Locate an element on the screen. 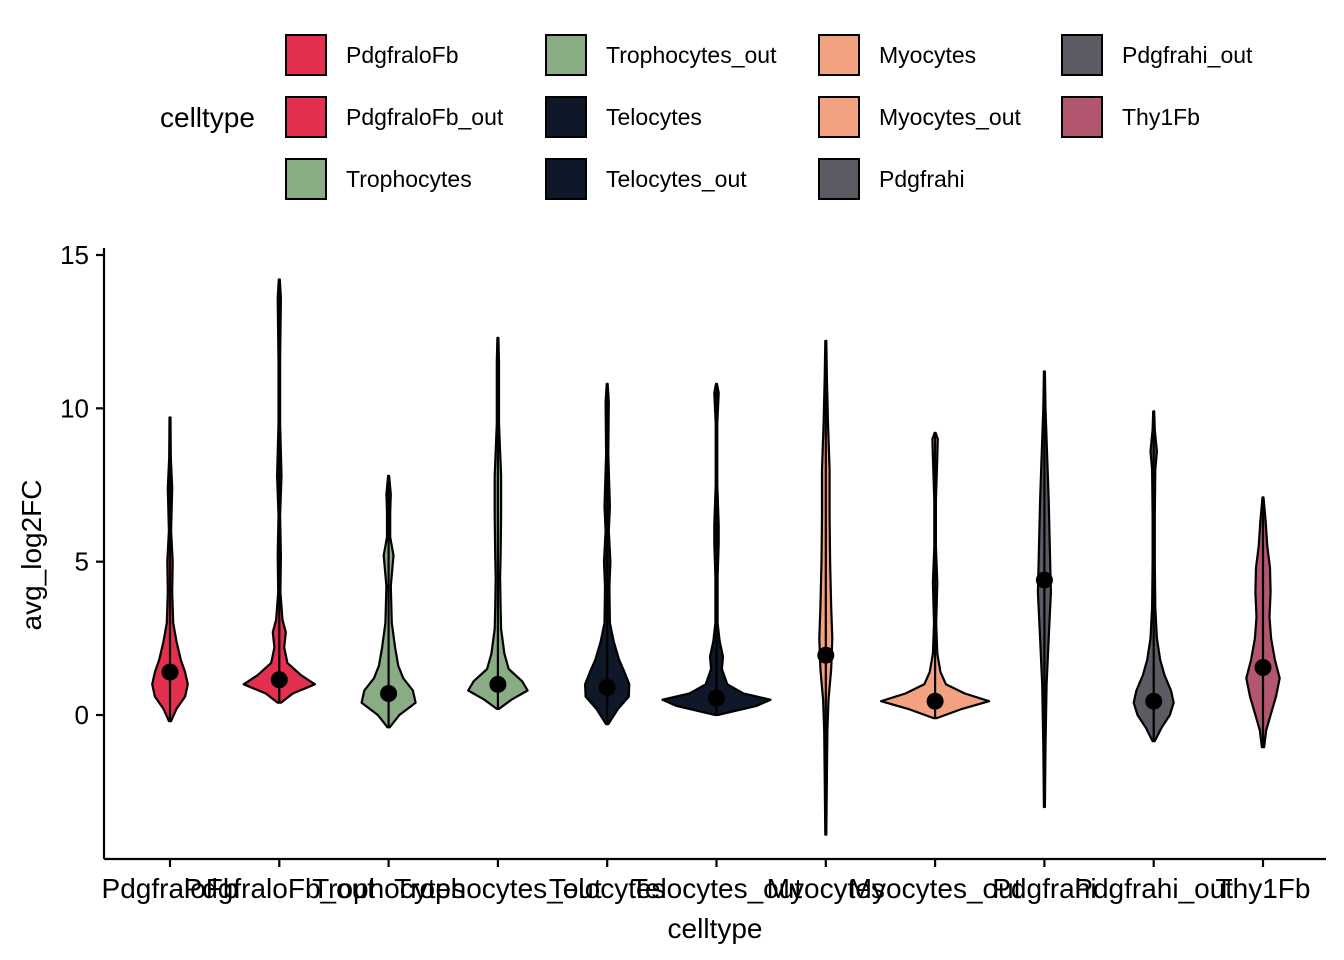  legend-title: celltype is located at coordinates (207, 117).